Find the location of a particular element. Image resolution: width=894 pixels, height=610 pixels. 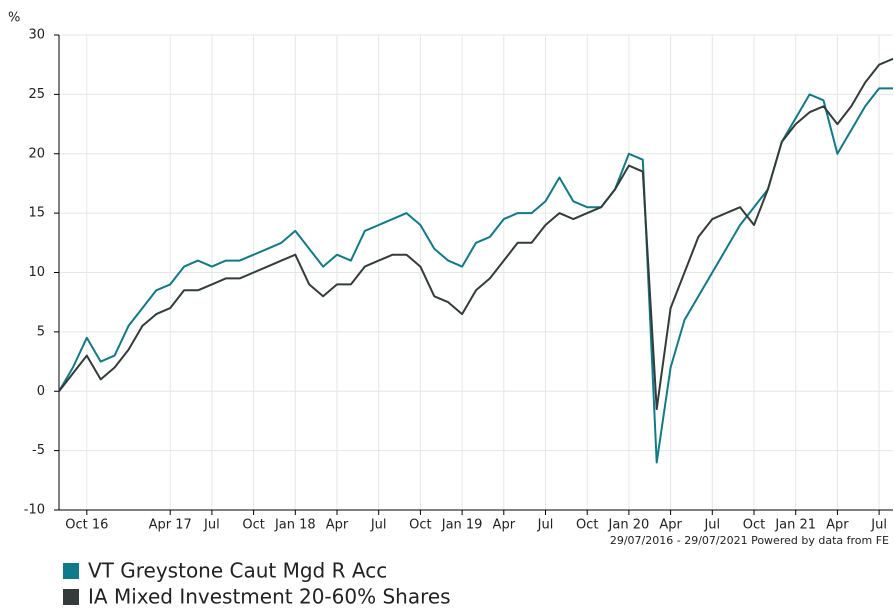

x-tick-label: Jan 20 is located at coordinates (629, 525).